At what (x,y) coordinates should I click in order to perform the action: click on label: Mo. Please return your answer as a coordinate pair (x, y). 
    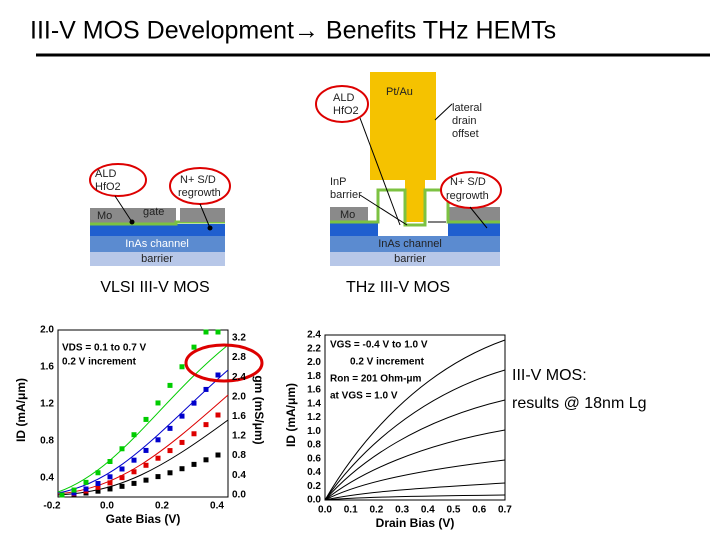
    Looking at the image, I should click on (104, 216).